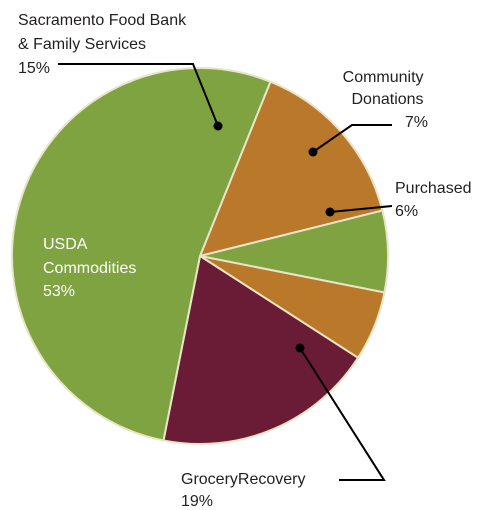 The width and height of the screenshot is (497, 510). Describe the element at coordinates (385, 100) in the screenshot. I see `slice-label-community-donations: Community Donations 7%` at that location.